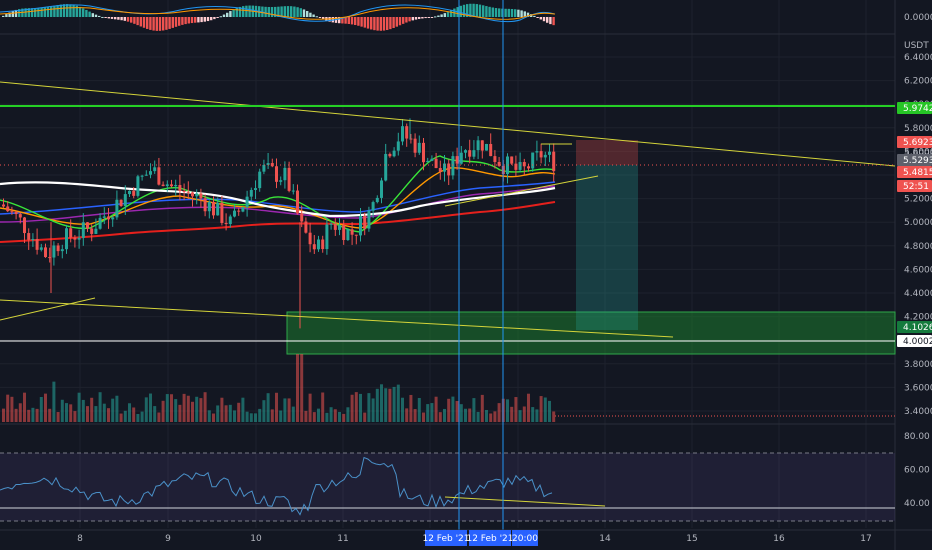  Describe the element at coordinates (917, 471) in the screenshot. I see `rsi-tick-1: 60.00` at that location.